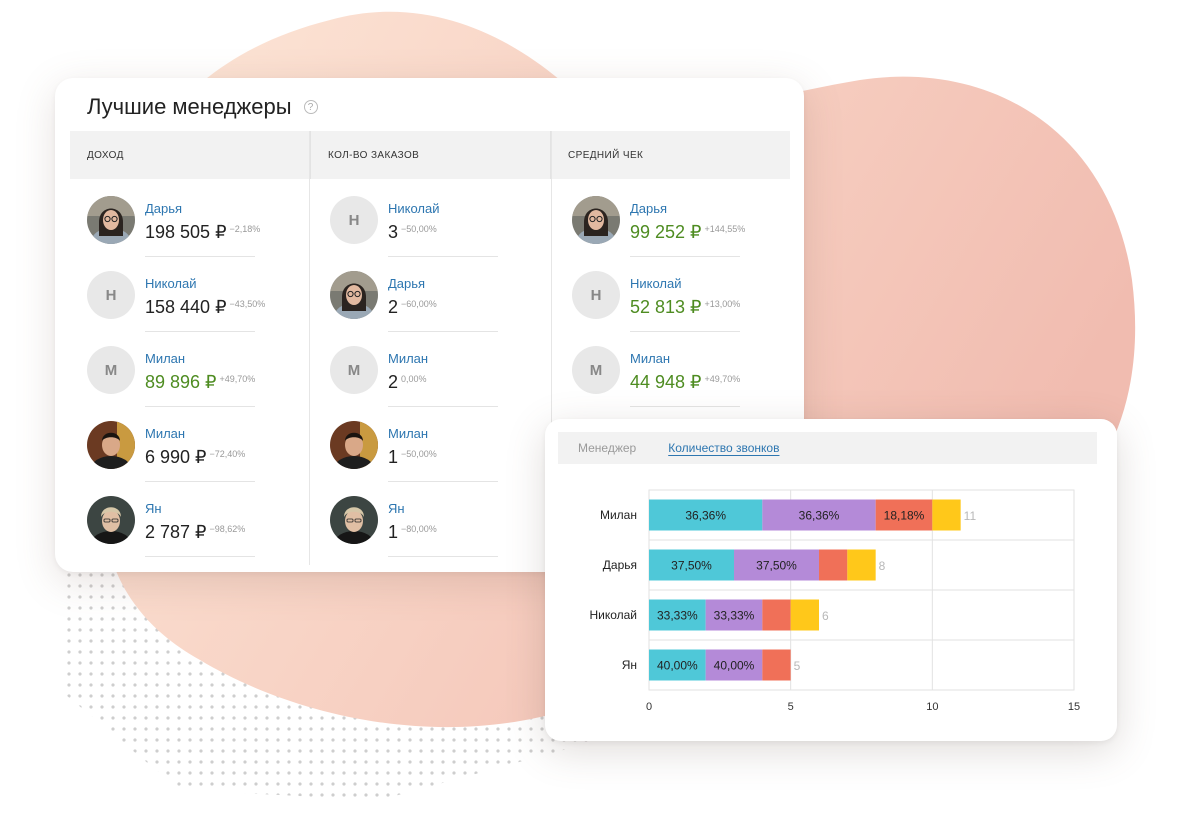  I want to click on manager-list-item: Милан 6 990 ₽ −72,40%, so click(192, 452).